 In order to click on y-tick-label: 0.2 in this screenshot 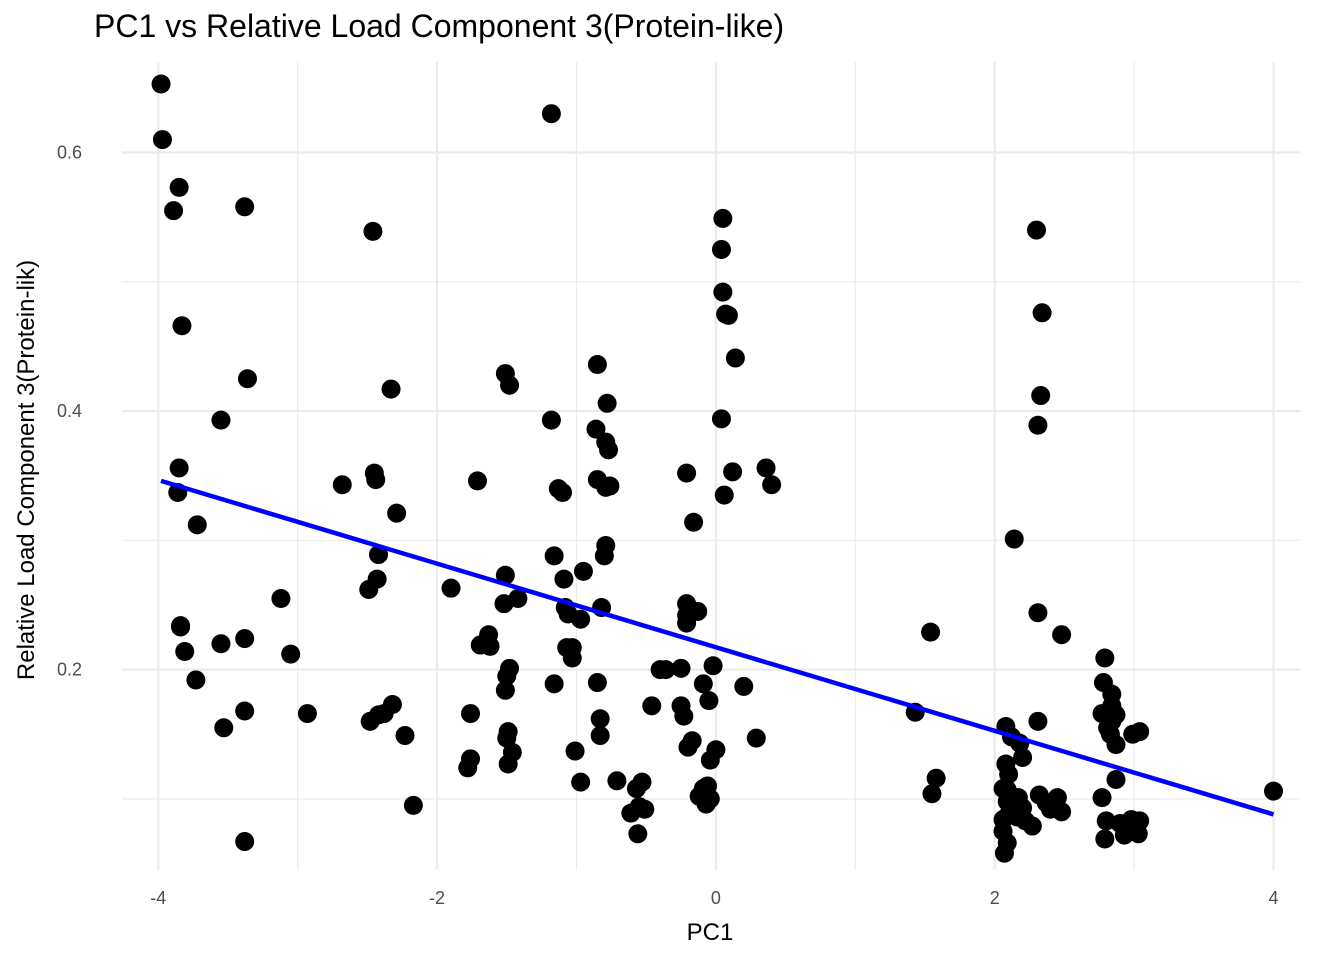, I will do `click(69, 670)`.